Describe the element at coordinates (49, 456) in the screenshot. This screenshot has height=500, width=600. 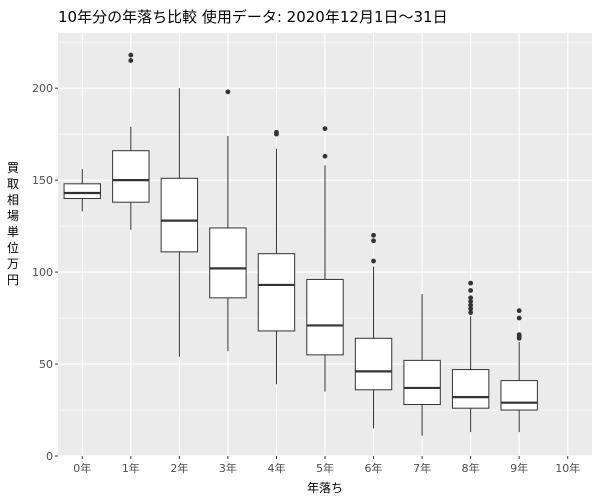
I see `y-tick-label: 0` at that location.